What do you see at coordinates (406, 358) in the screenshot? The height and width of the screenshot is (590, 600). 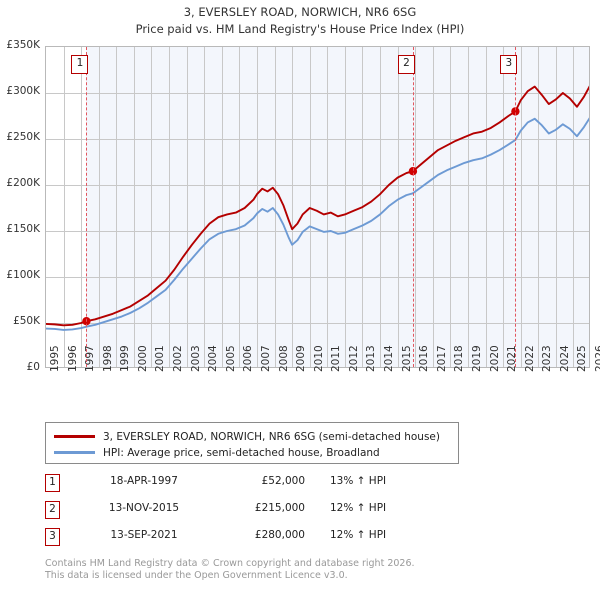 I see `x-axis-tick-label: 2015` at bounding box center [406, 358].